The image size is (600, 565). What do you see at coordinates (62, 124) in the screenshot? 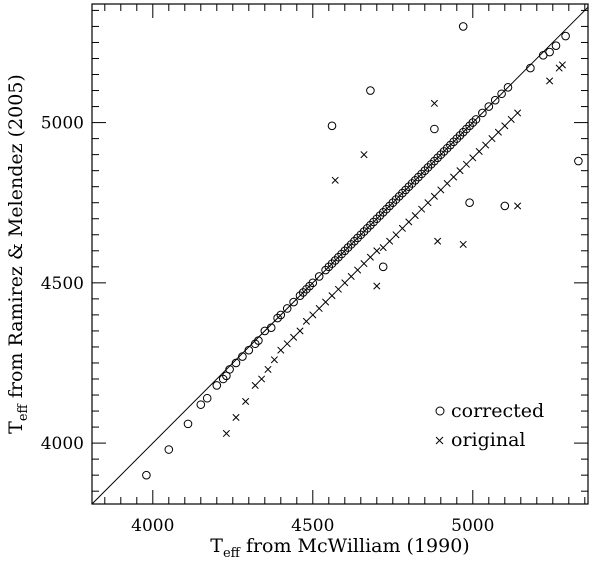
I see `y-tick-label: 5000` at bounding box center [62, 124].